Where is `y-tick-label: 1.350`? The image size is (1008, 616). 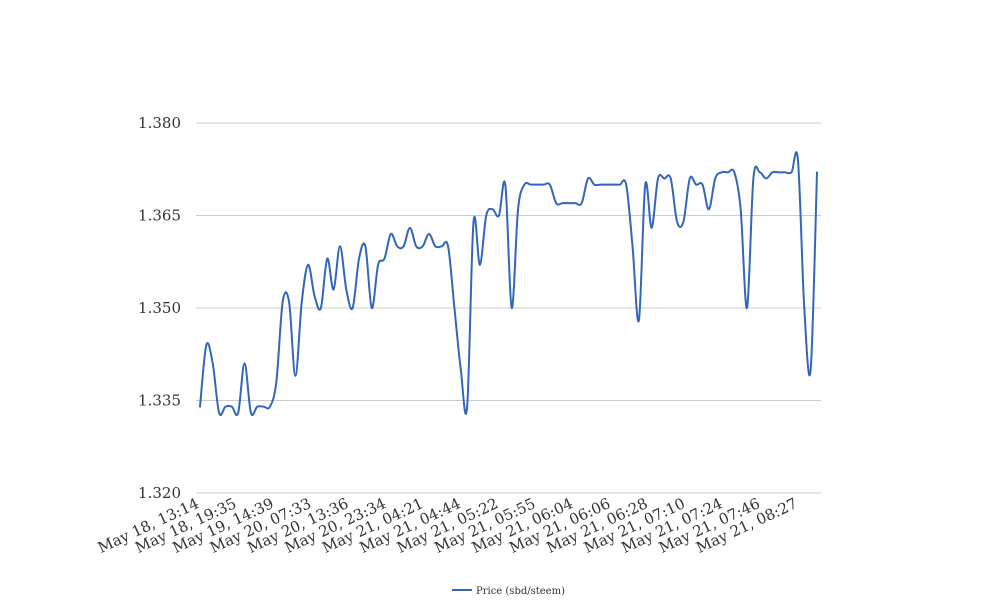 y-tick-label: 1.350 is located at coordinates (159, 308).